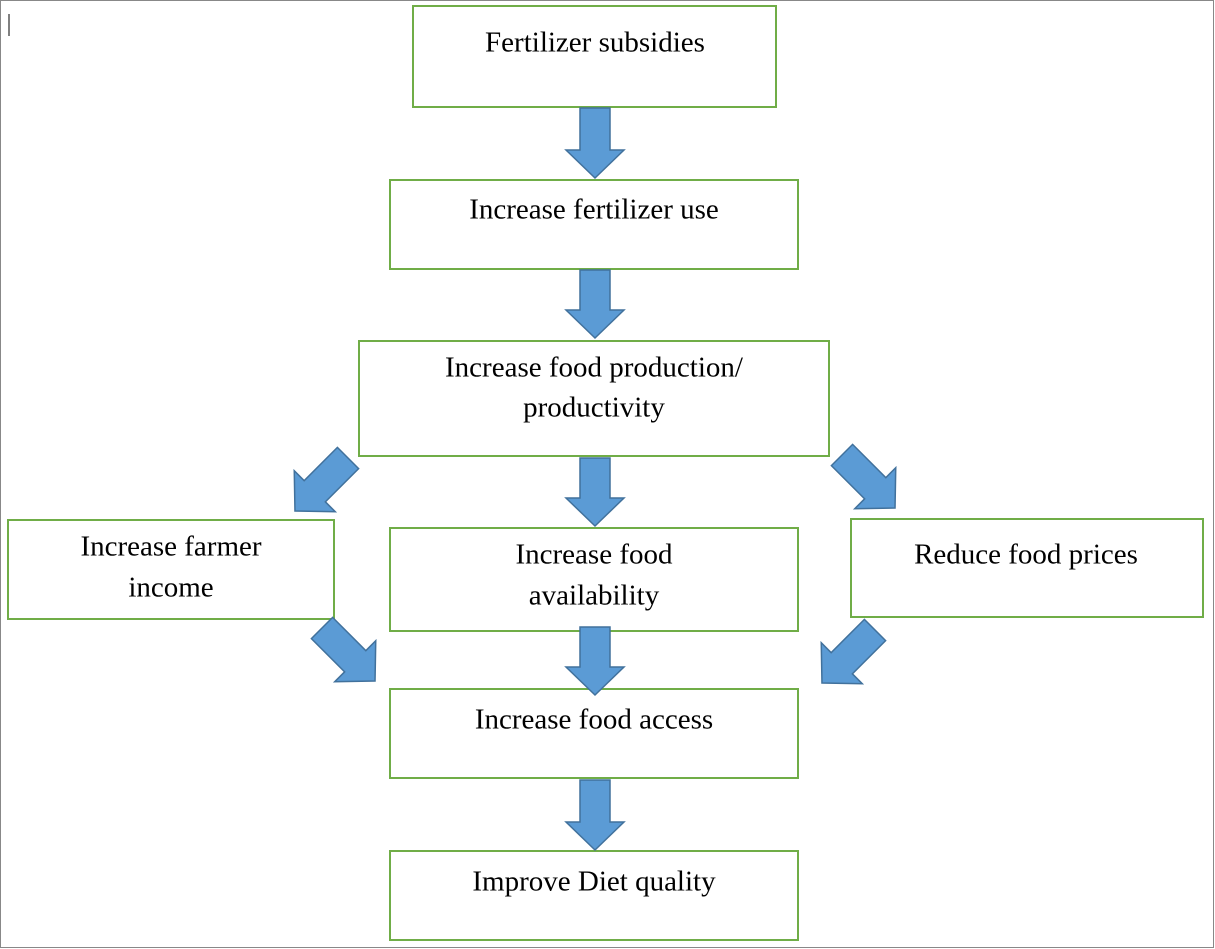  What do you see at coordinates (170, 588) in the screenshot?
I see `node-label: income` at bounding box center [170, 588].